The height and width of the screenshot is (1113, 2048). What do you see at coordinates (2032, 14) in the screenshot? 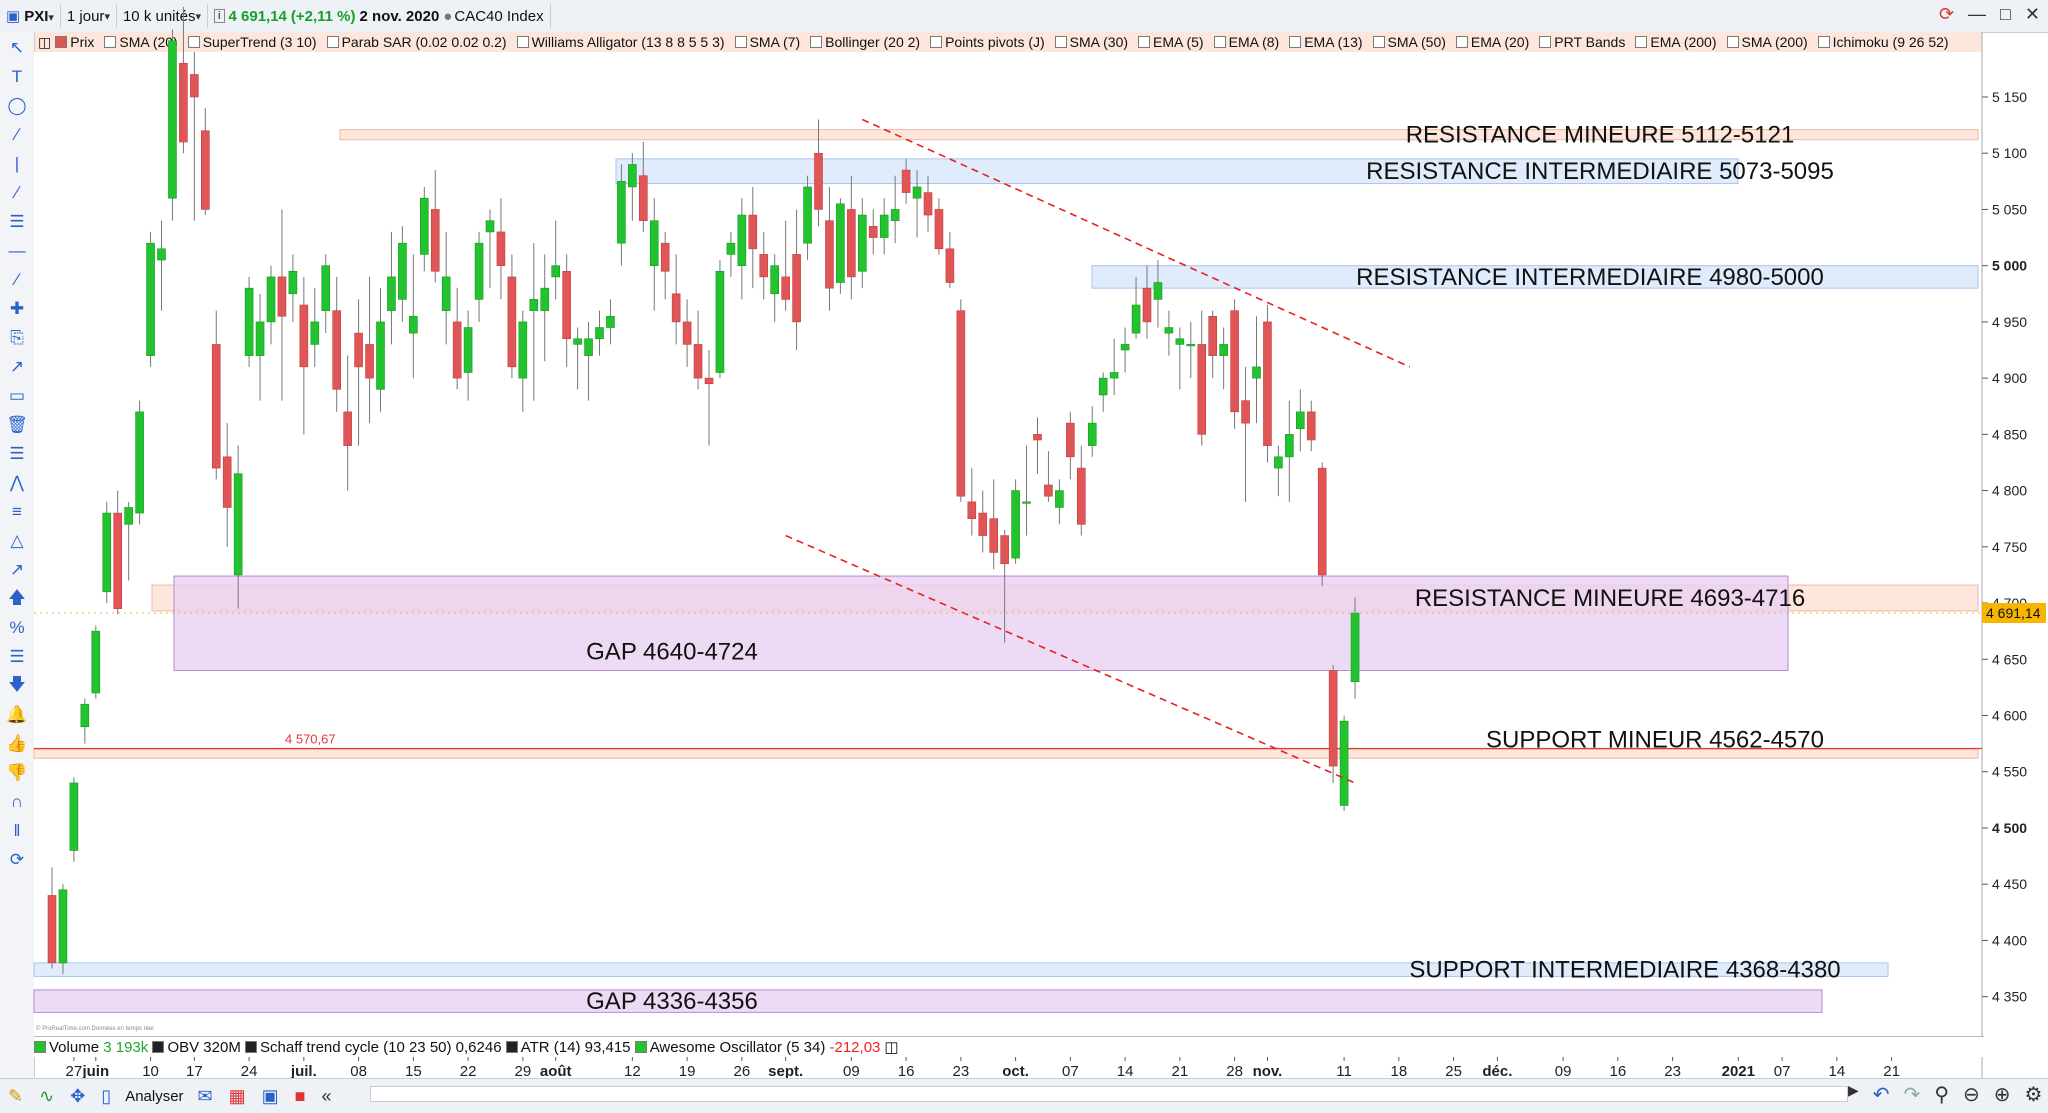
I see `close-icon: ✕` at bounding box center [2032, 14].